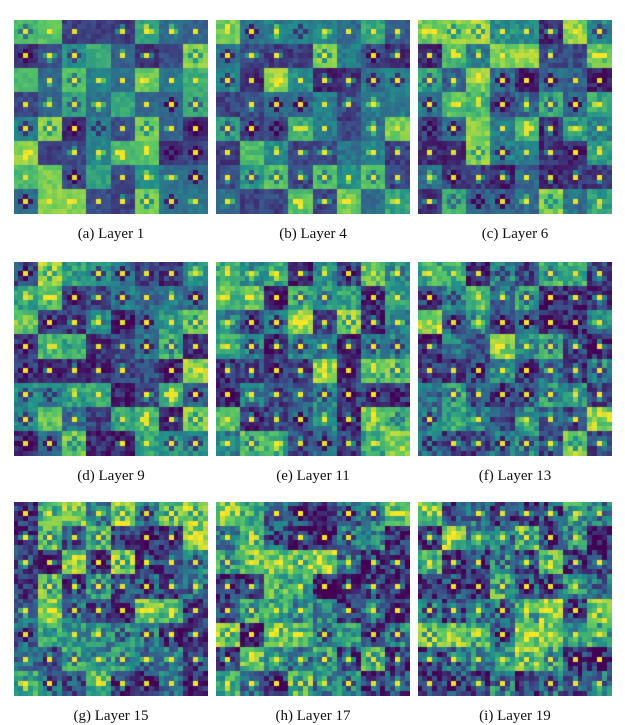 The image size is (625, 725). Describe the element at coordinates (313, 476) in the screenshot. I see `caption-layer-11: (e) Layer 11` at that location.